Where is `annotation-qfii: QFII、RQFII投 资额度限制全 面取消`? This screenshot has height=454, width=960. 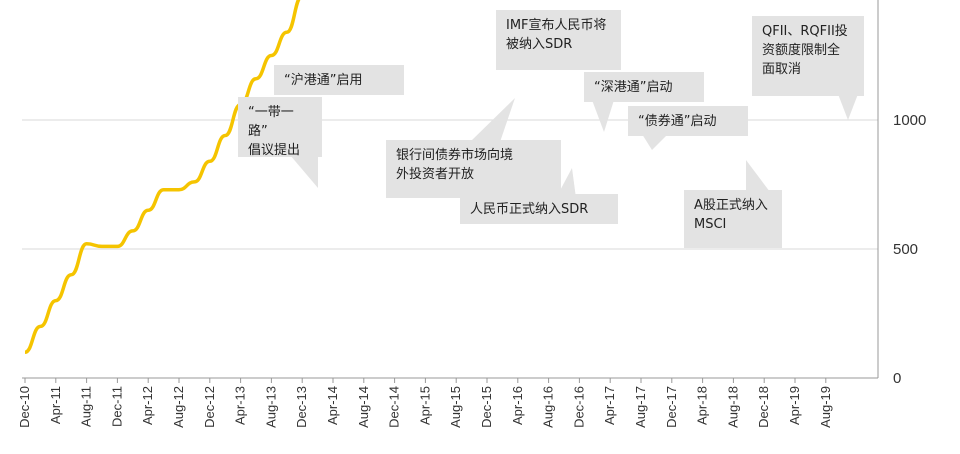
annotation-qfii: QFII、RQFII投 资额度限制全 面取消 is located at coordinates (808, 56).